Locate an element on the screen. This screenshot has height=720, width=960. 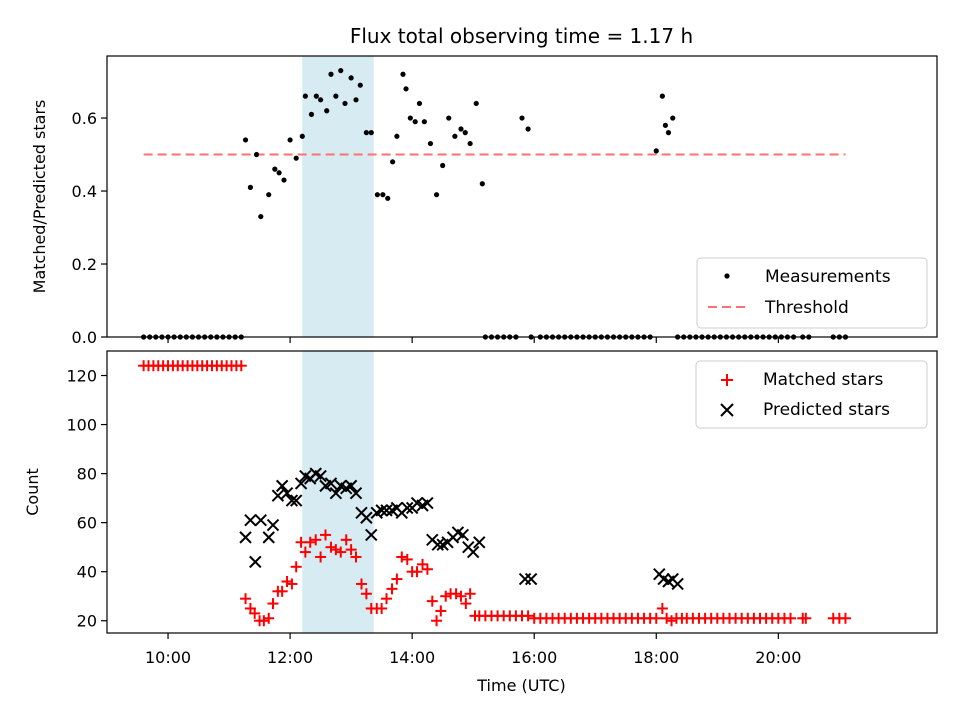
bottom-y-ticks: 20 40 60 80 100 120 is located at coordinates (86, 499).